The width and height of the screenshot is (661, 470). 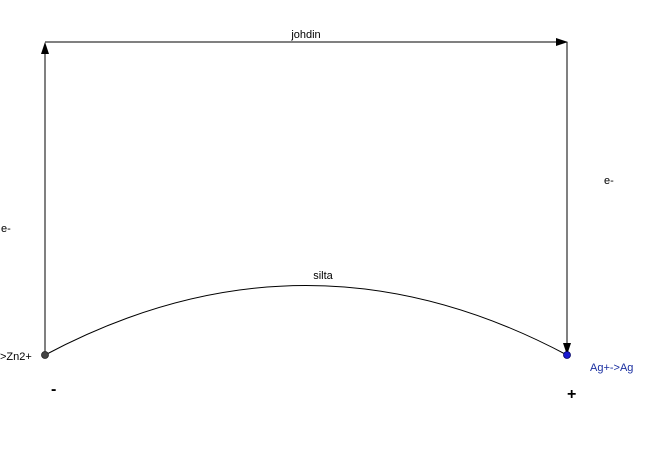 I want to click on electron-right-label: e-, so click(x=609, y=181).